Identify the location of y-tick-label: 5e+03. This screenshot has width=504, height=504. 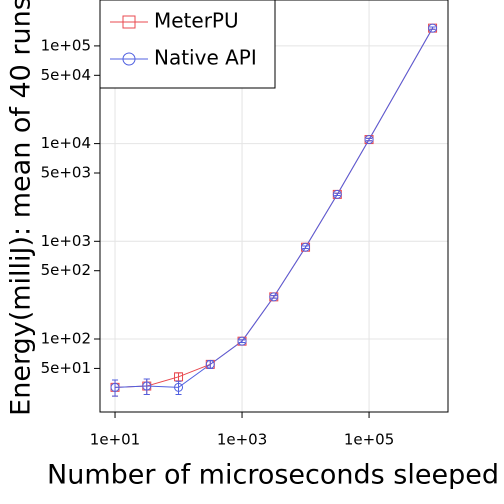
(66, 173).